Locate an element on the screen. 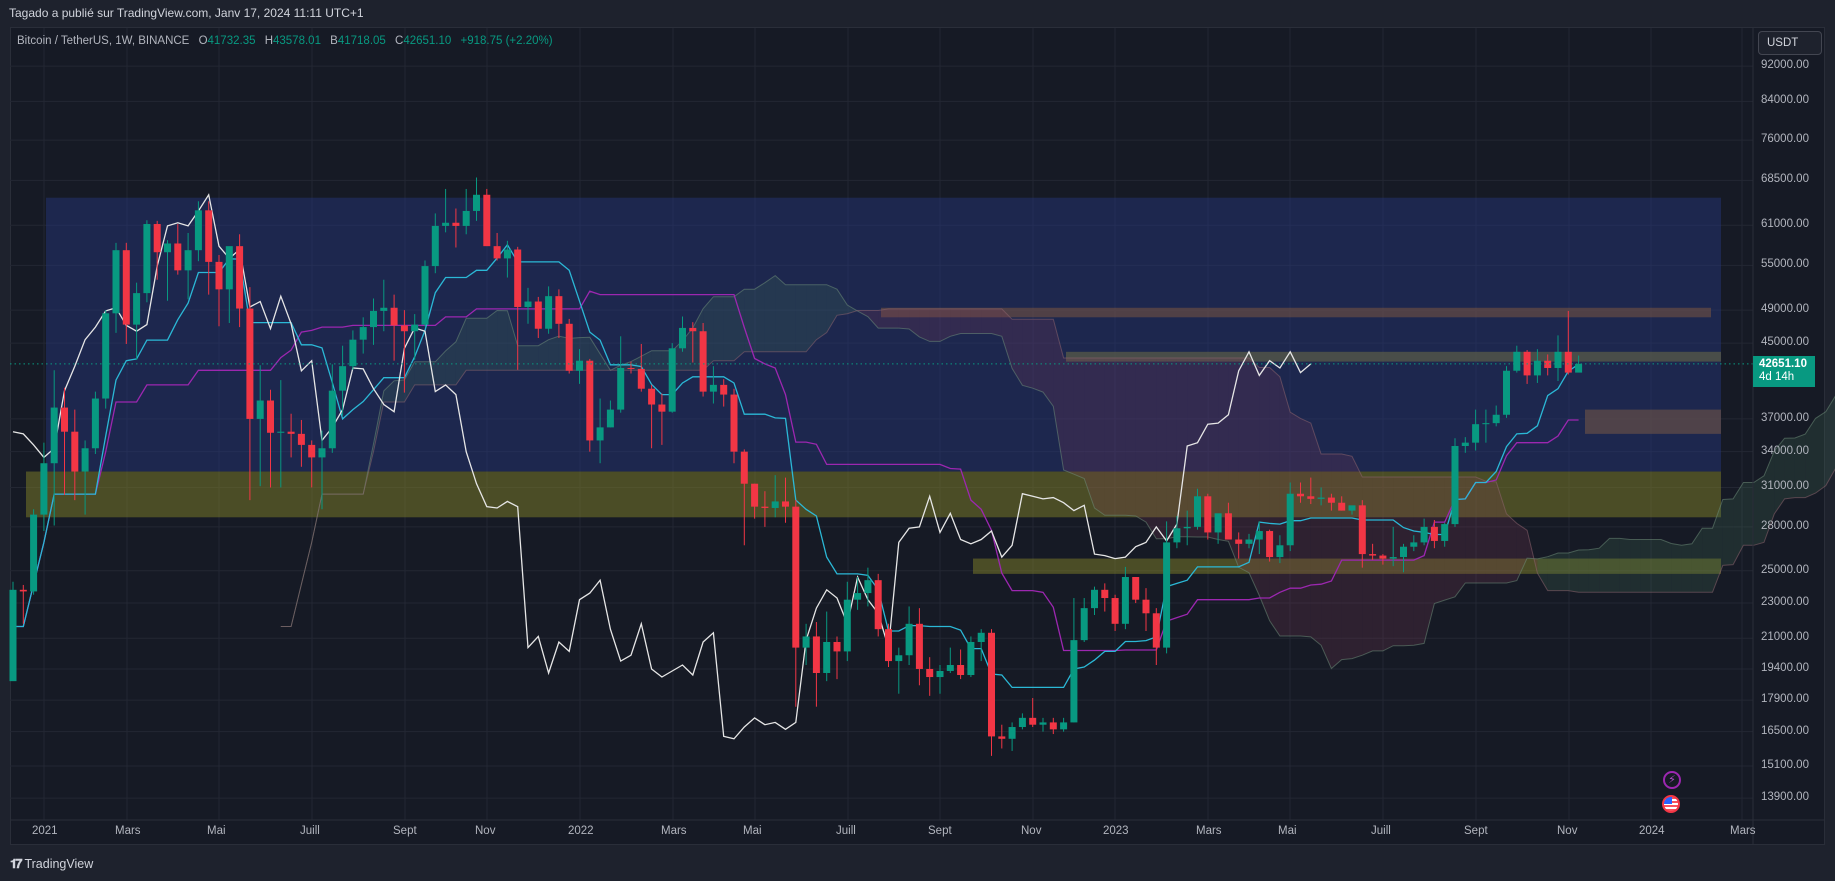 This screenshot has height=881, width=1835. price-tick: 21000.00 is located at coordinates (1785, 637).